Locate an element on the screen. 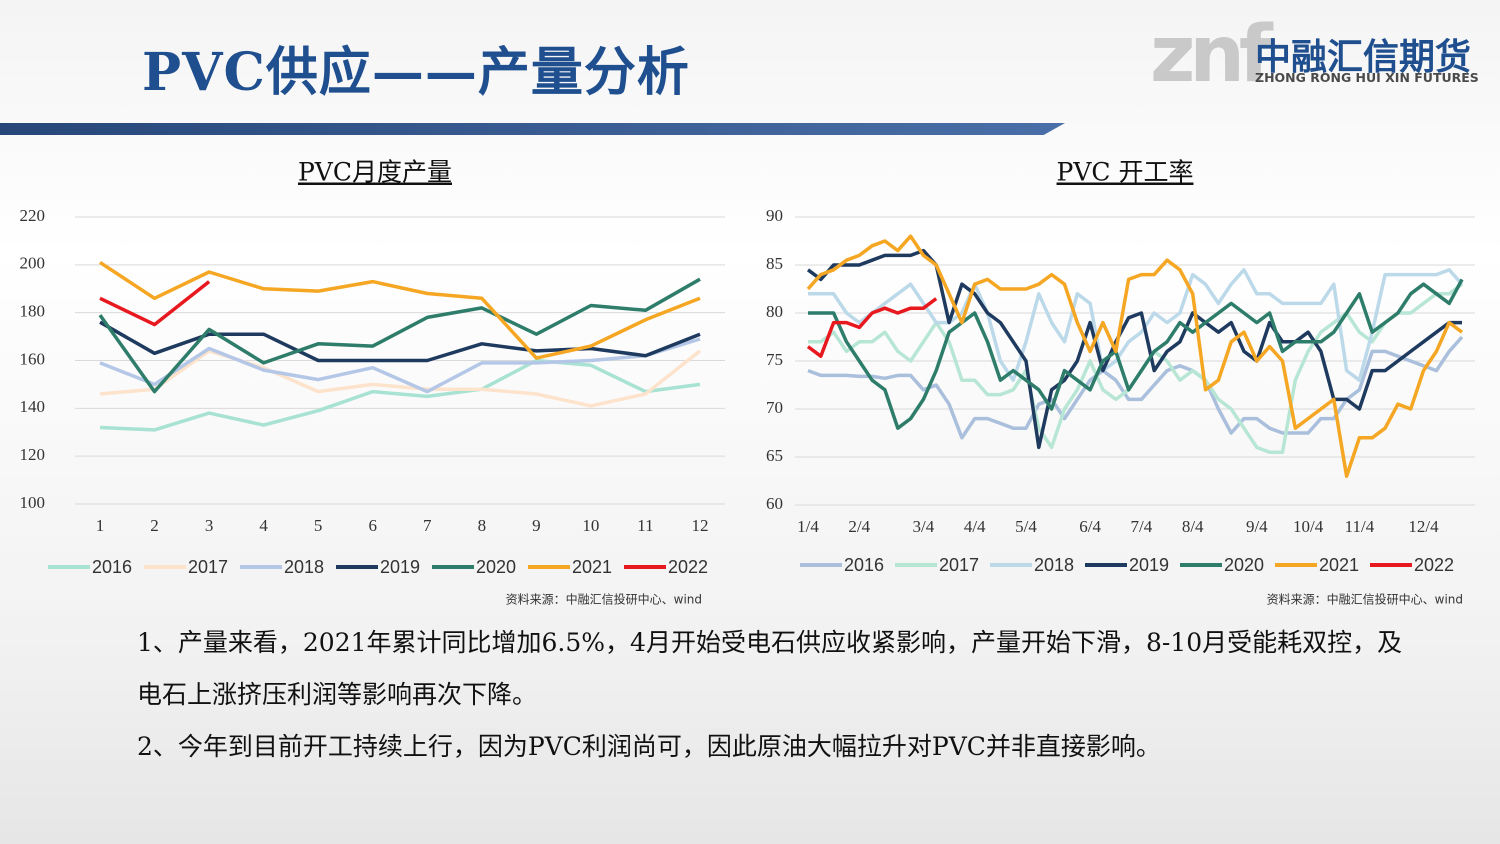  x-tick-label: 10/4 is located at coordinates (1308, 526).